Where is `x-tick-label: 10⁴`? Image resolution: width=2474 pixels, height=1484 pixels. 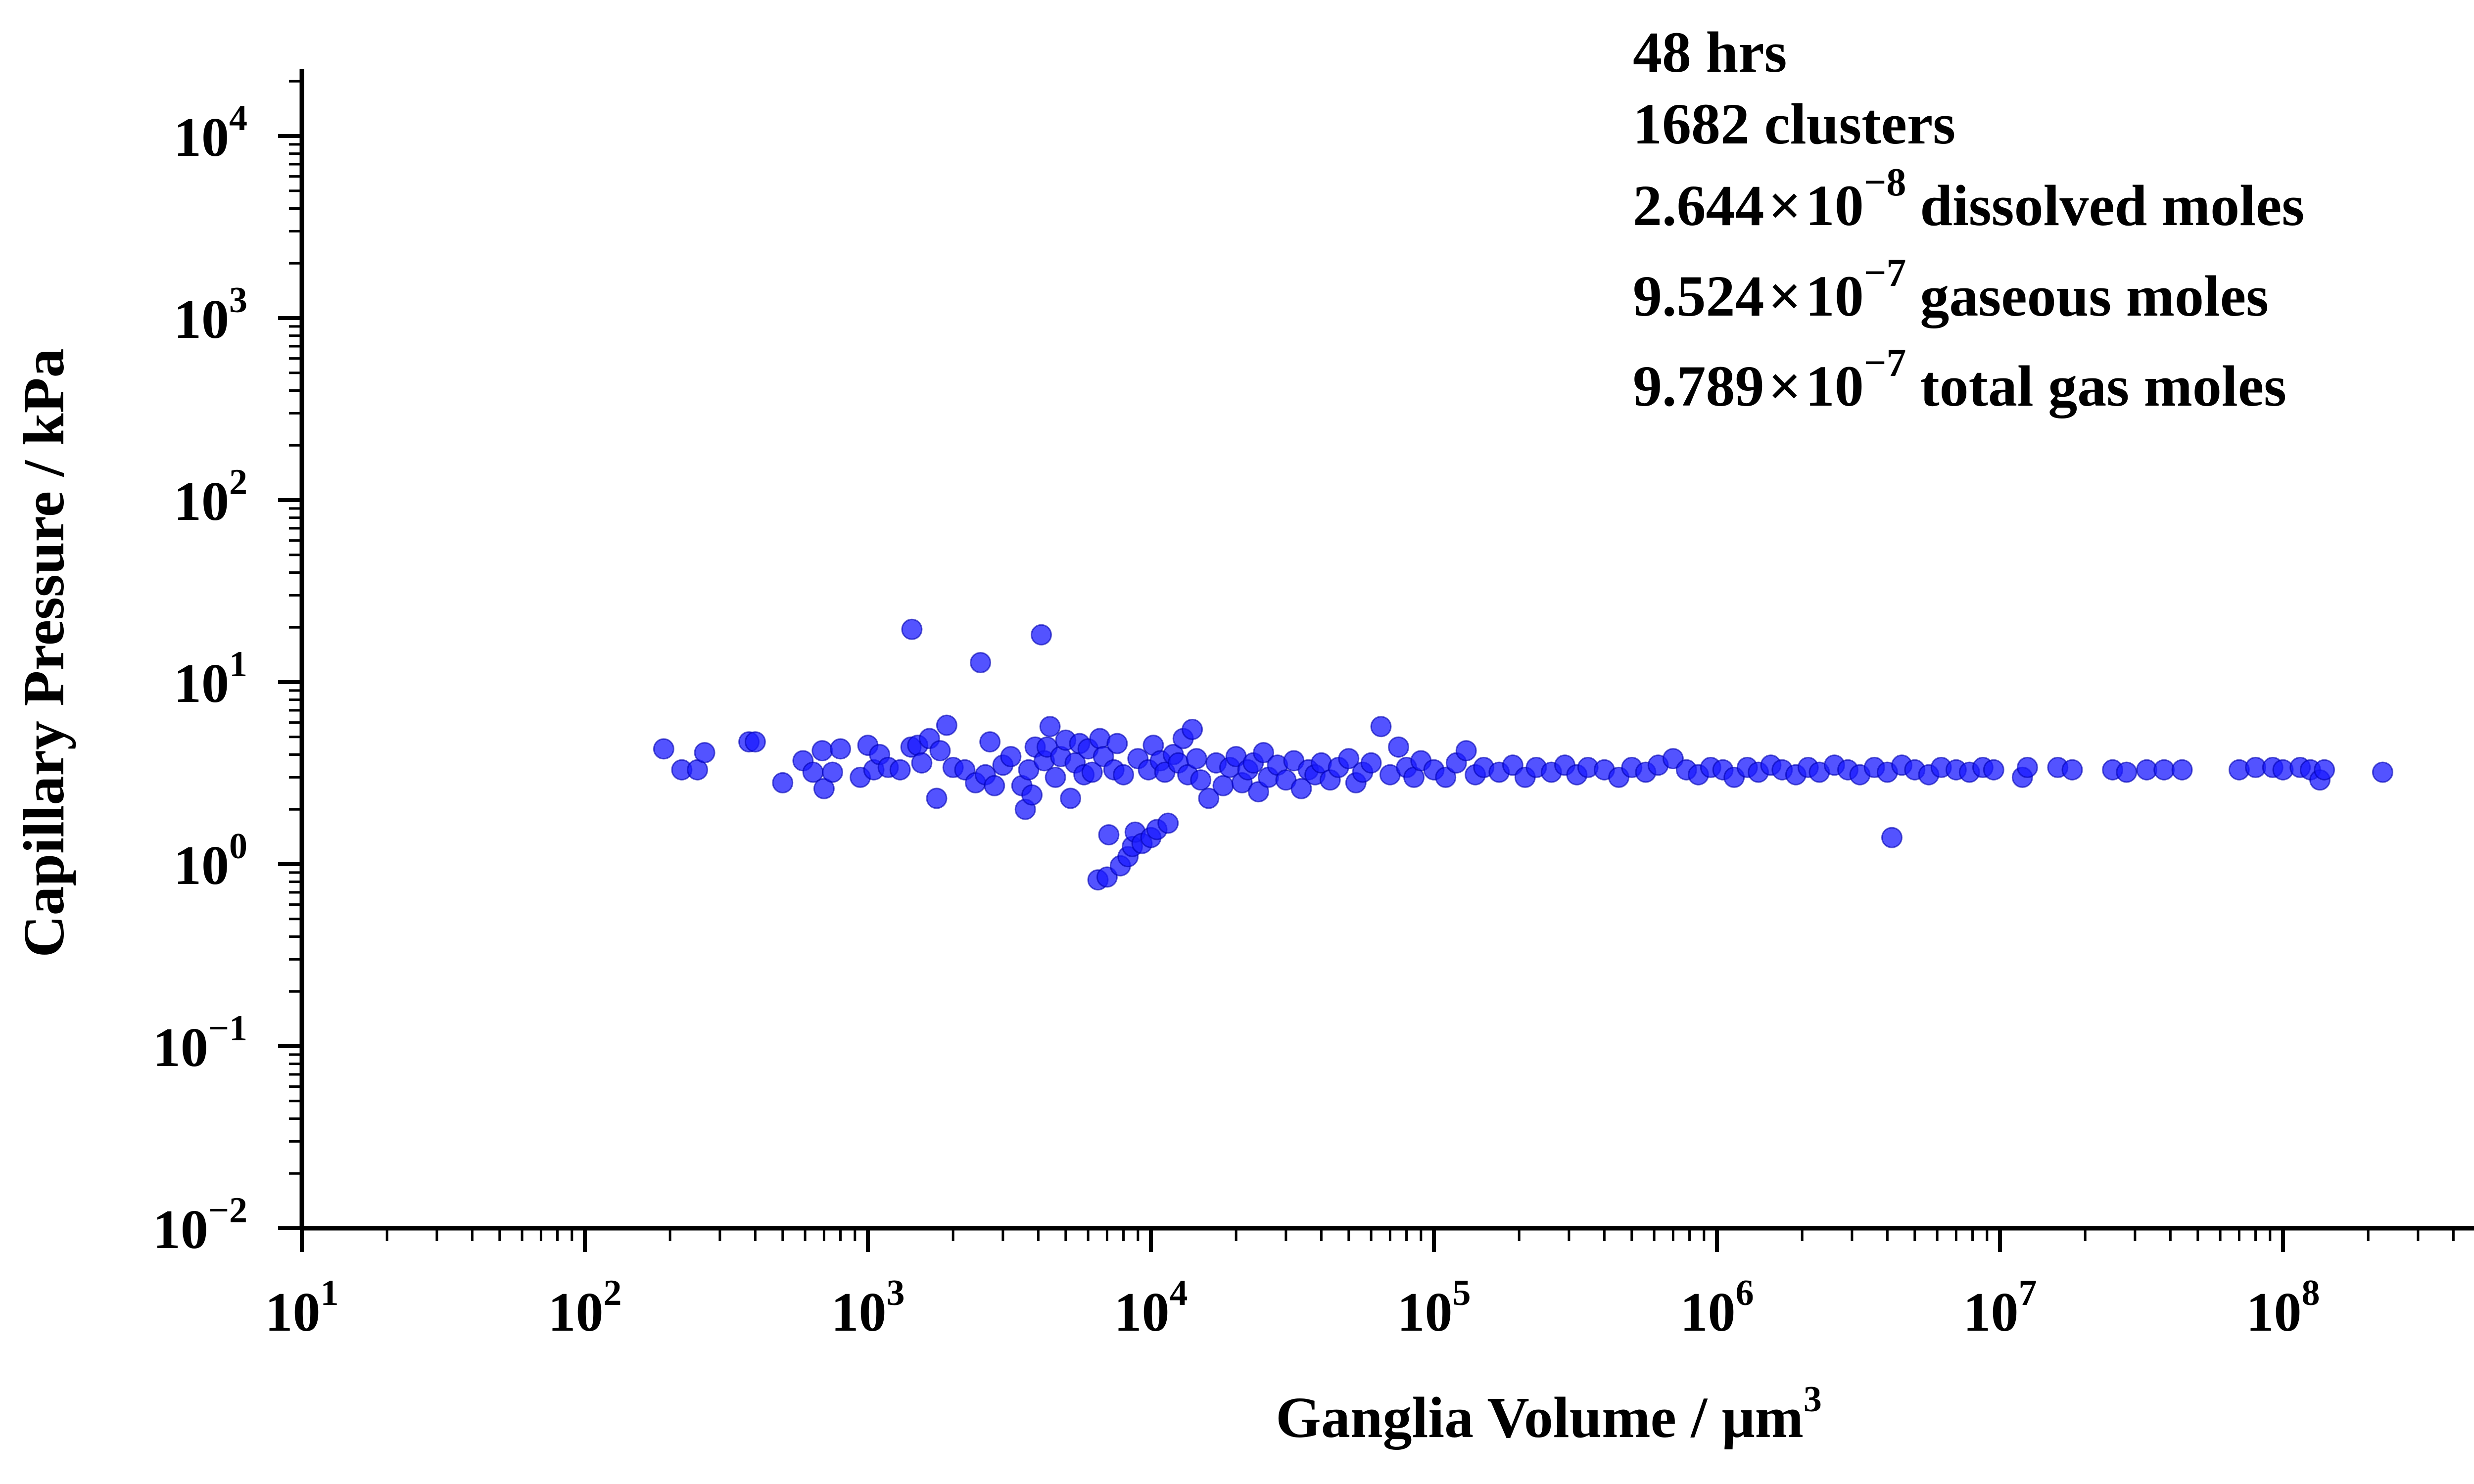
x-tick-label: 10⁴ is located at coordinates (1151, 1308).